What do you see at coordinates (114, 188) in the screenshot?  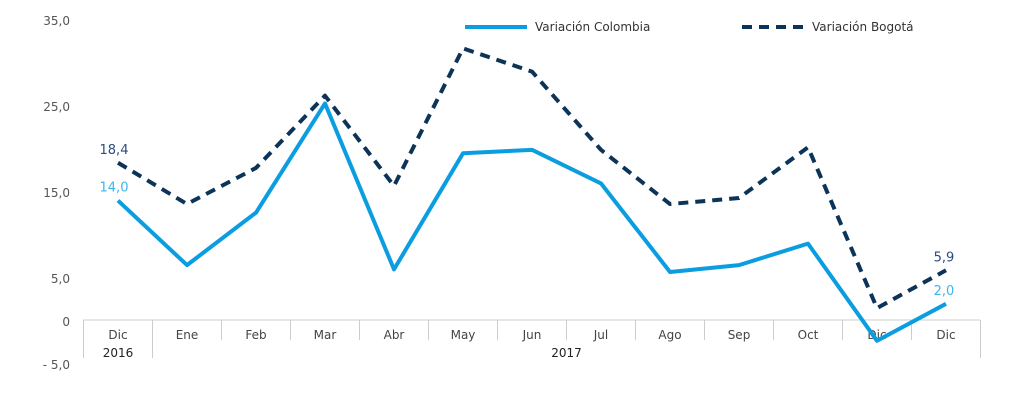 I see `data-label: 14,0` at bounding box center [114, 188].